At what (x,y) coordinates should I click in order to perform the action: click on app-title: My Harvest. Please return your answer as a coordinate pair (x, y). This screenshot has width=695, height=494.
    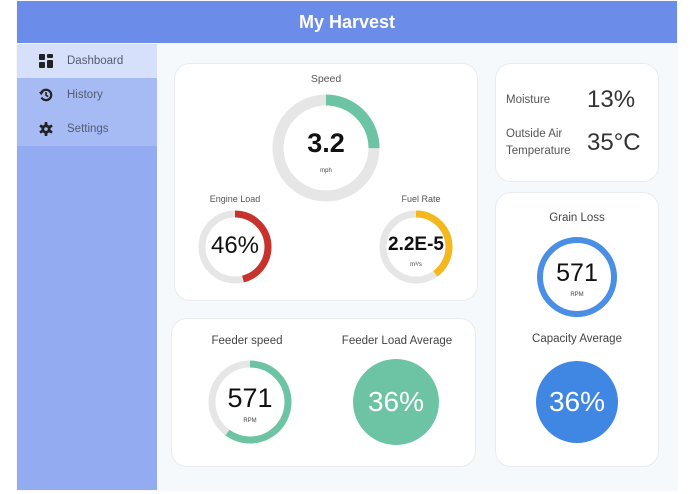
    Looking at the image, I should click on (347, 21).